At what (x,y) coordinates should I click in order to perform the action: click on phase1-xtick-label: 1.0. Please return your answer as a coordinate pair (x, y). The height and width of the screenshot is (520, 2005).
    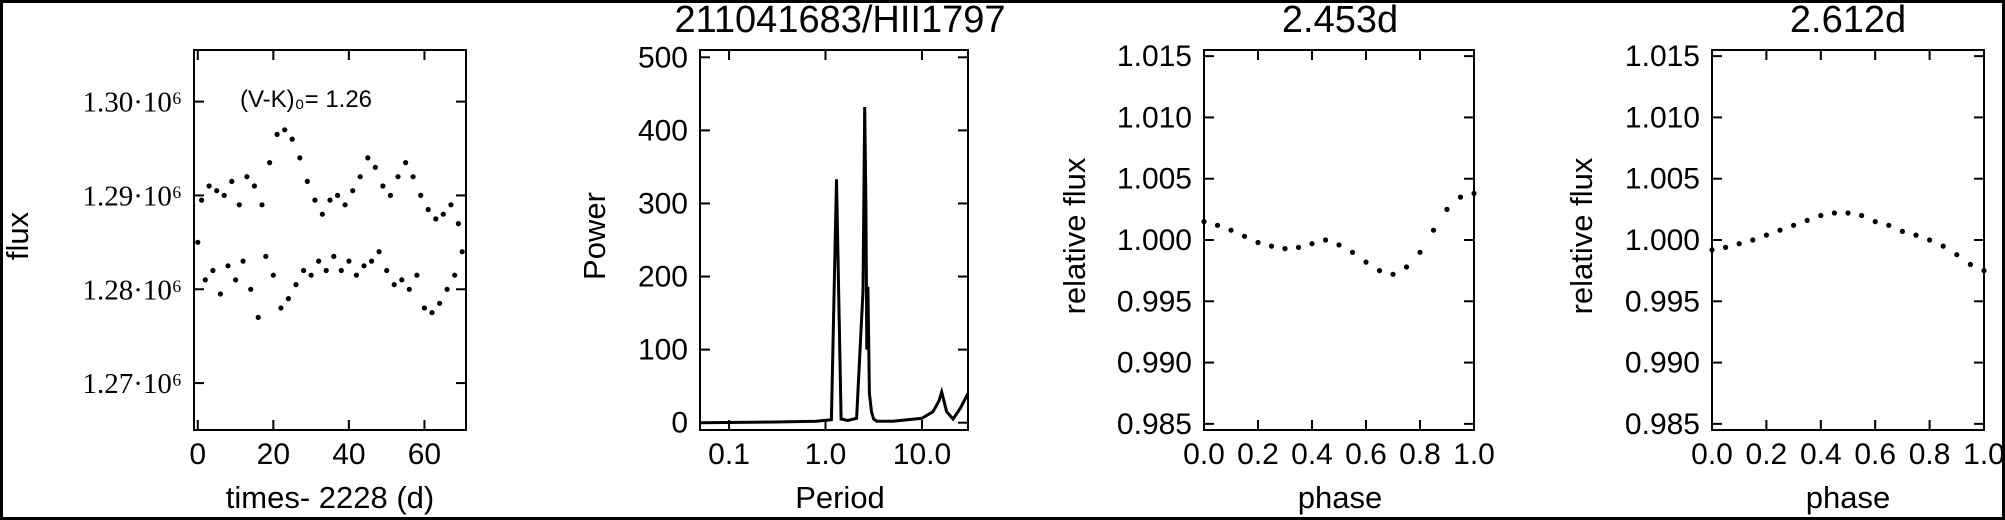
    Looking at the image, I should click on (1474, 454).